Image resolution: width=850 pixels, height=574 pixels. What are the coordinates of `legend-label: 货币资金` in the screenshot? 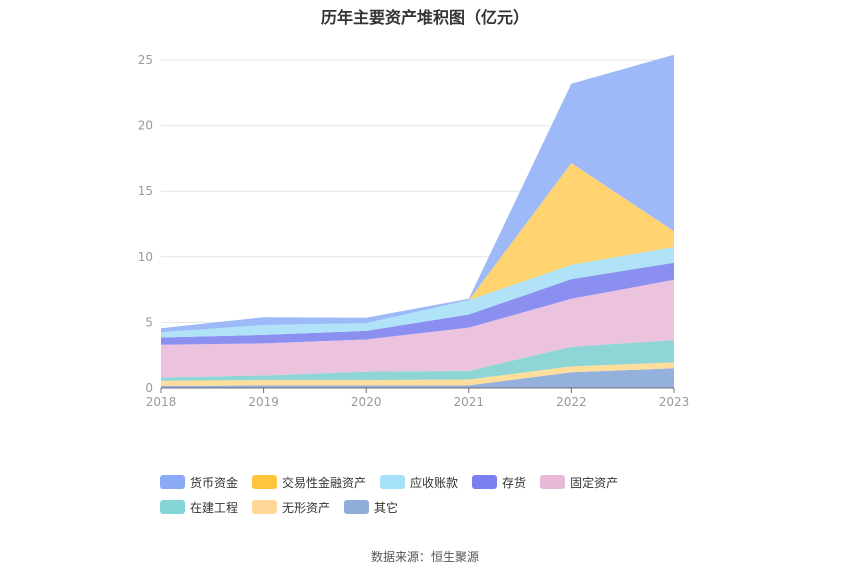 It's located at (214, 482).